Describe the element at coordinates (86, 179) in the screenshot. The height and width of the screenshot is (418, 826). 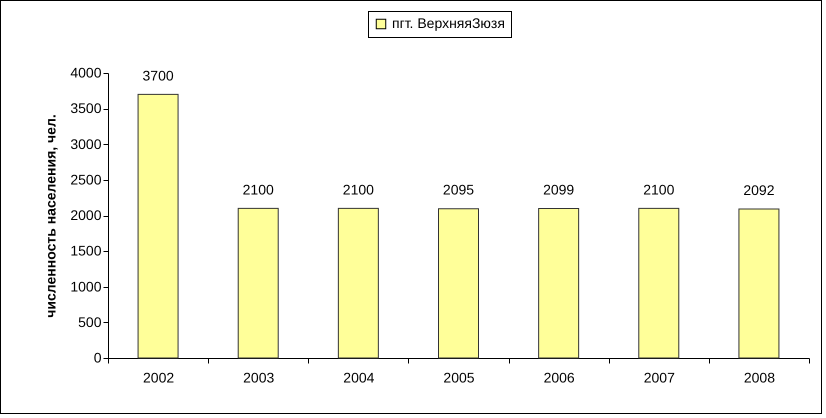
I see `y-tick-label: 2500` at that location.